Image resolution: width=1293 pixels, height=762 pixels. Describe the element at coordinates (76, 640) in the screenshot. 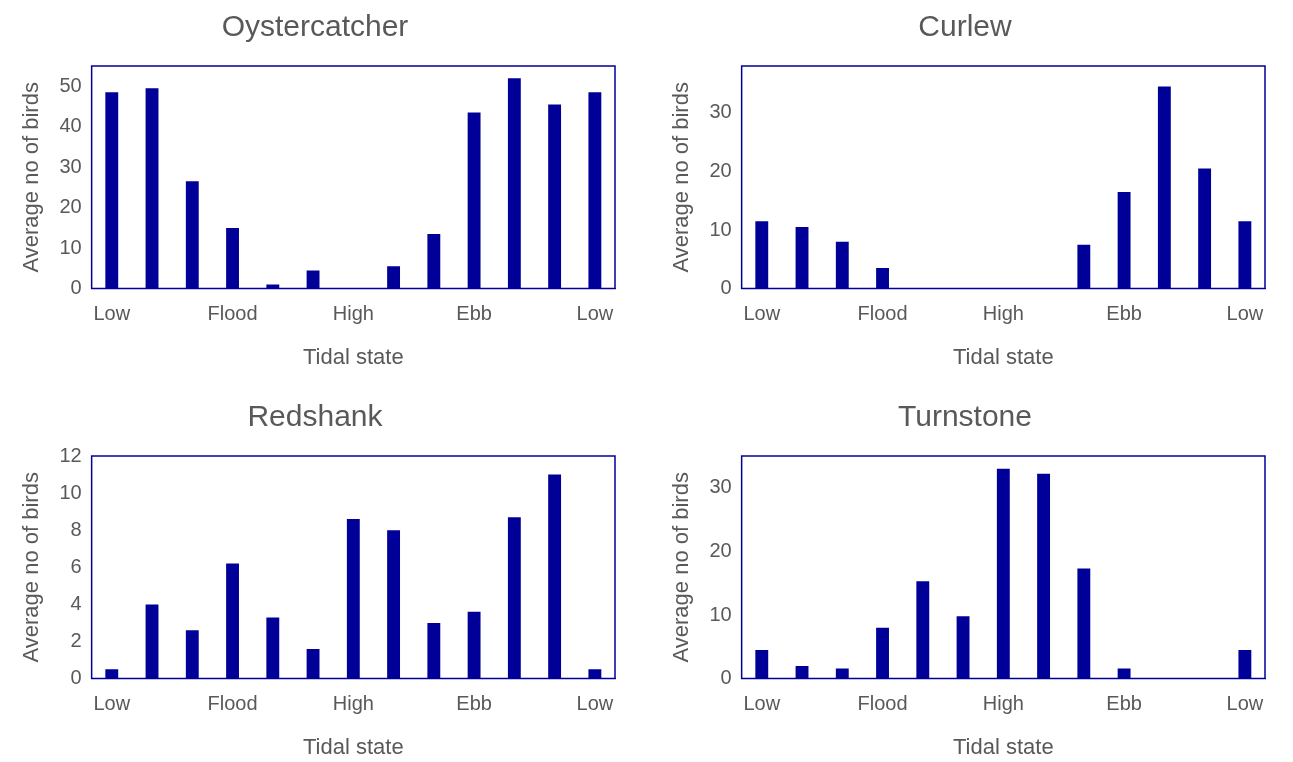

I see `y-tick-label: 2` at that location.